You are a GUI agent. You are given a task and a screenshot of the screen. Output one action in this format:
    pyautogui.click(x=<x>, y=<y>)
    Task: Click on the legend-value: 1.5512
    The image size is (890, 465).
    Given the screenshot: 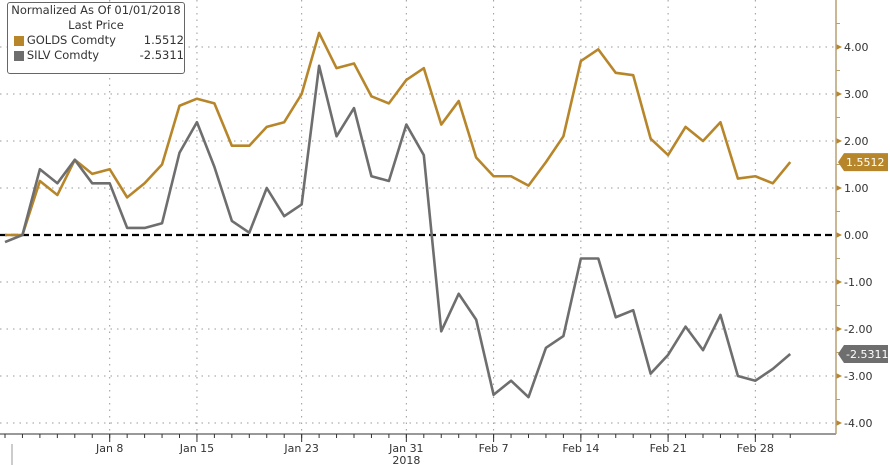 What is the action you would take?
    pyautogui.click(x=163, y=40)
    